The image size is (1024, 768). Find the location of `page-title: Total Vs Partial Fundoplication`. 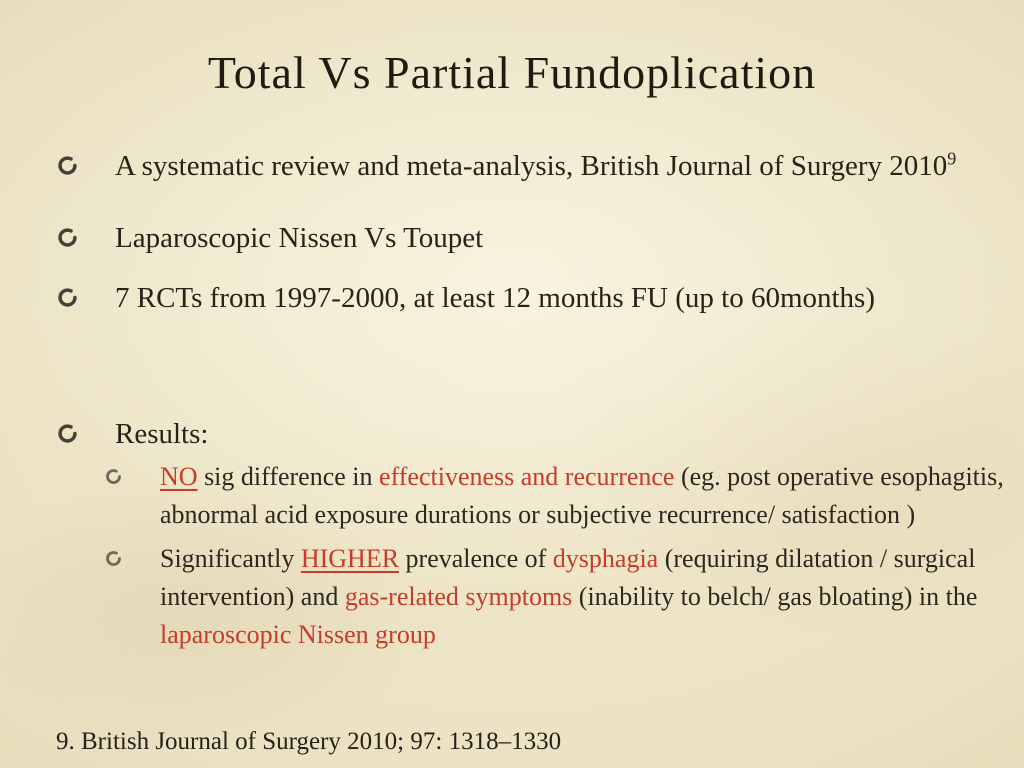

page-title: Total Vs Partial Fundoplication is located at coordinates (512, 72).